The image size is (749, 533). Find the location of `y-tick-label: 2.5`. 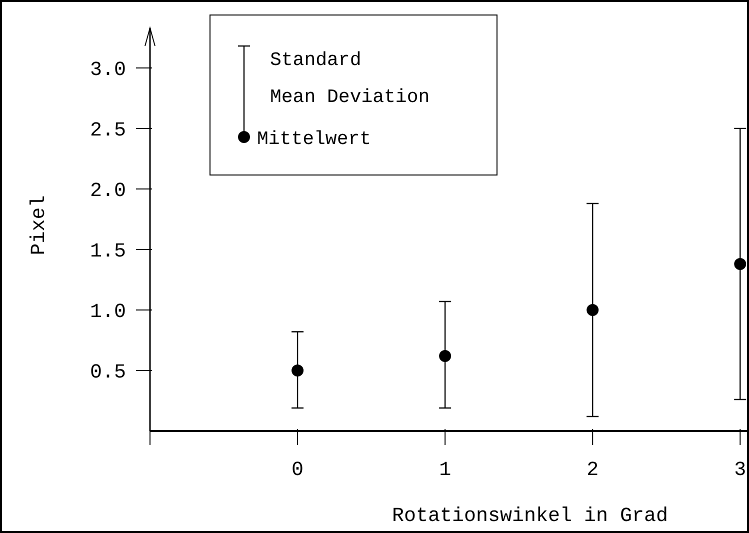

y-tick-label: 2.5 is located at coordinates (108, 130).